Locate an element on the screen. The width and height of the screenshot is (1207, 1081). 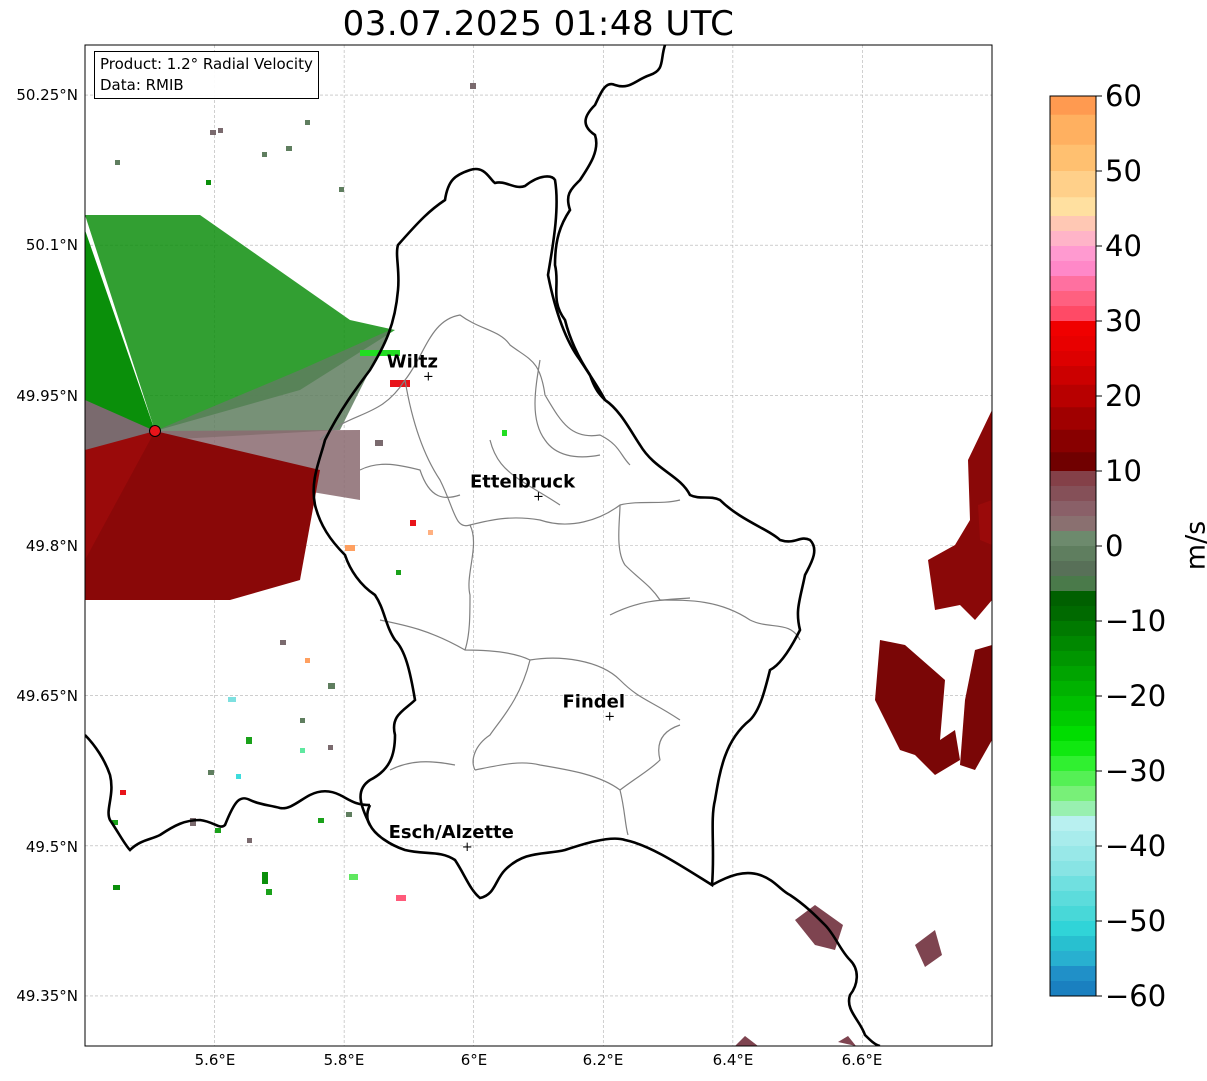
colorbar-tick-label: 10 is located at coordinates (1123, 471).